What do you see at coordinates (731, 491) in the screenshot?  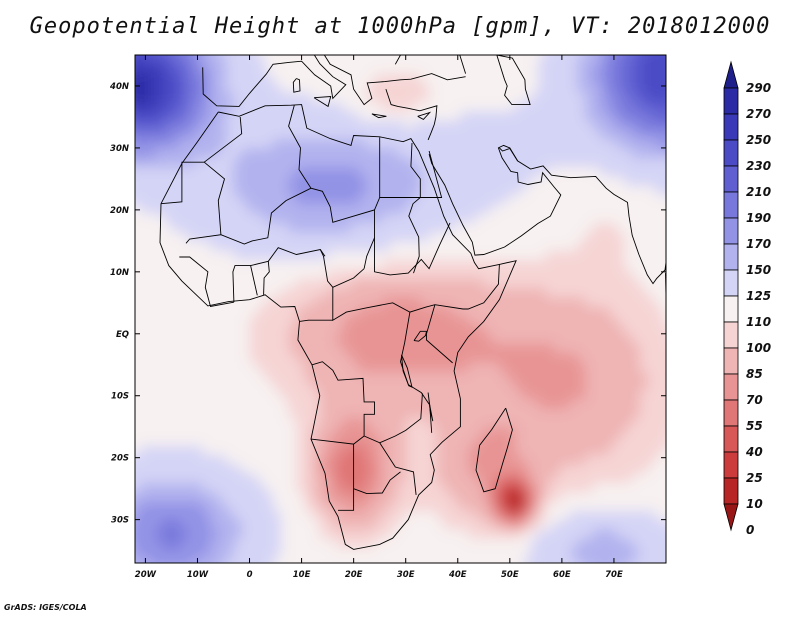 I see `colorbar-swatch` at bounding box center [731, 491].